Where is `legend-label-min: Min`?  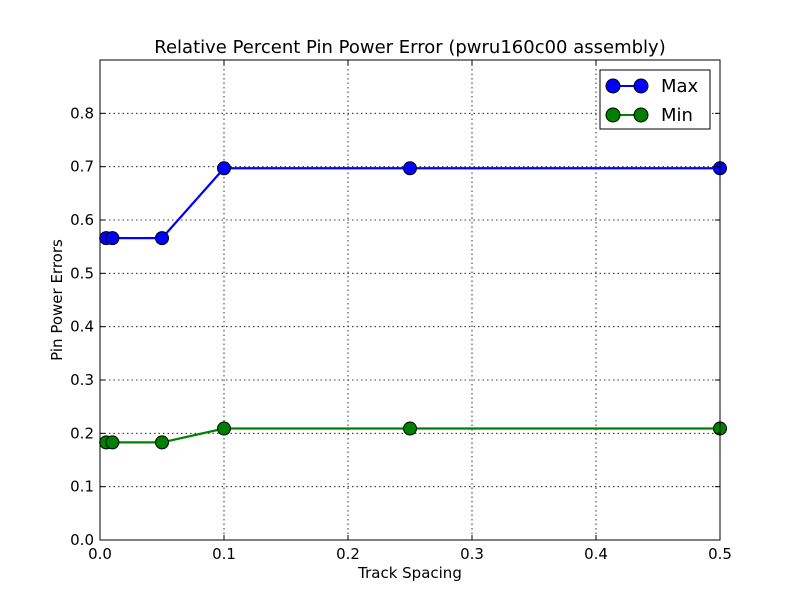 legend-label-min: Min is located at coordinates (677, 115).